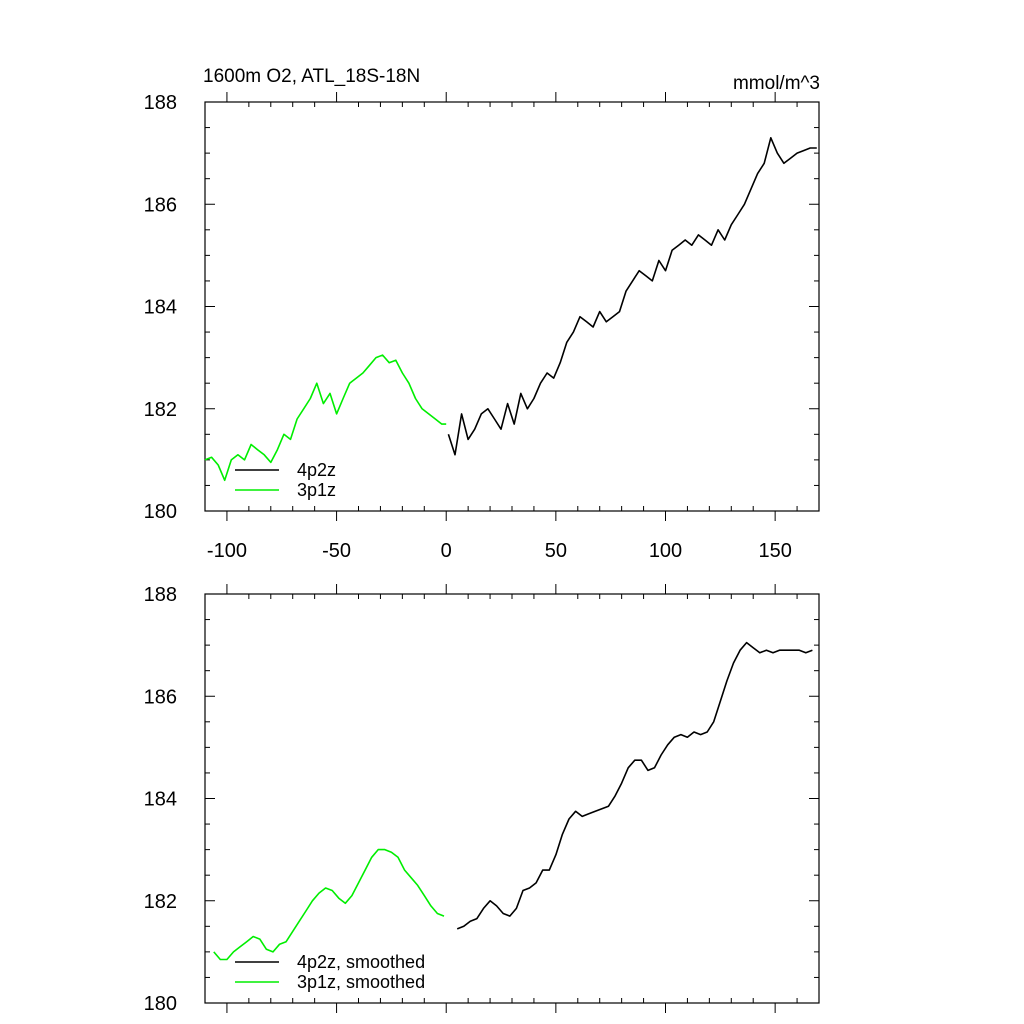 The width and height of the screenshot is (1024, 1024). What do you see at coordinates (634, 785) in the screenshot?
I see `series-line-4p2z-smoothed` at bounding box center [634, 785].